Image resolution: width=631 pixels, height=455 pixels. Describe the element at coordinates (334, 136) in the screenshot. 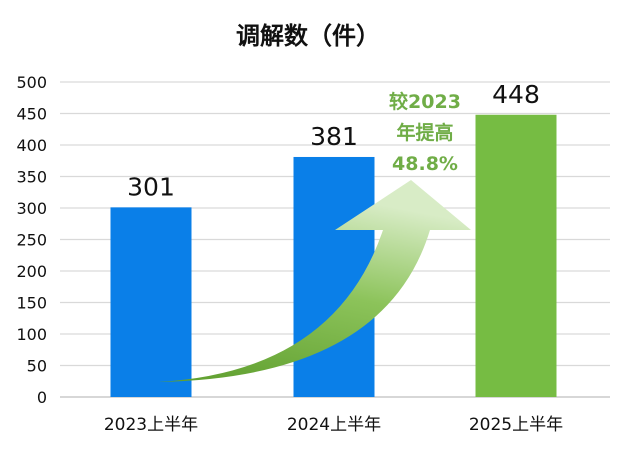

I see `data-label: 381` at that location.